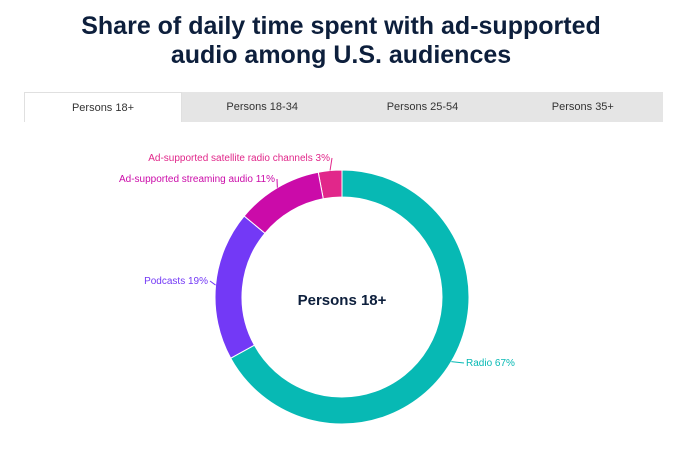  Describe the element at coordinates (331, 164) in the screenshot. I see `leader-line-ad-supported-satellite-radio-channels` at that location.